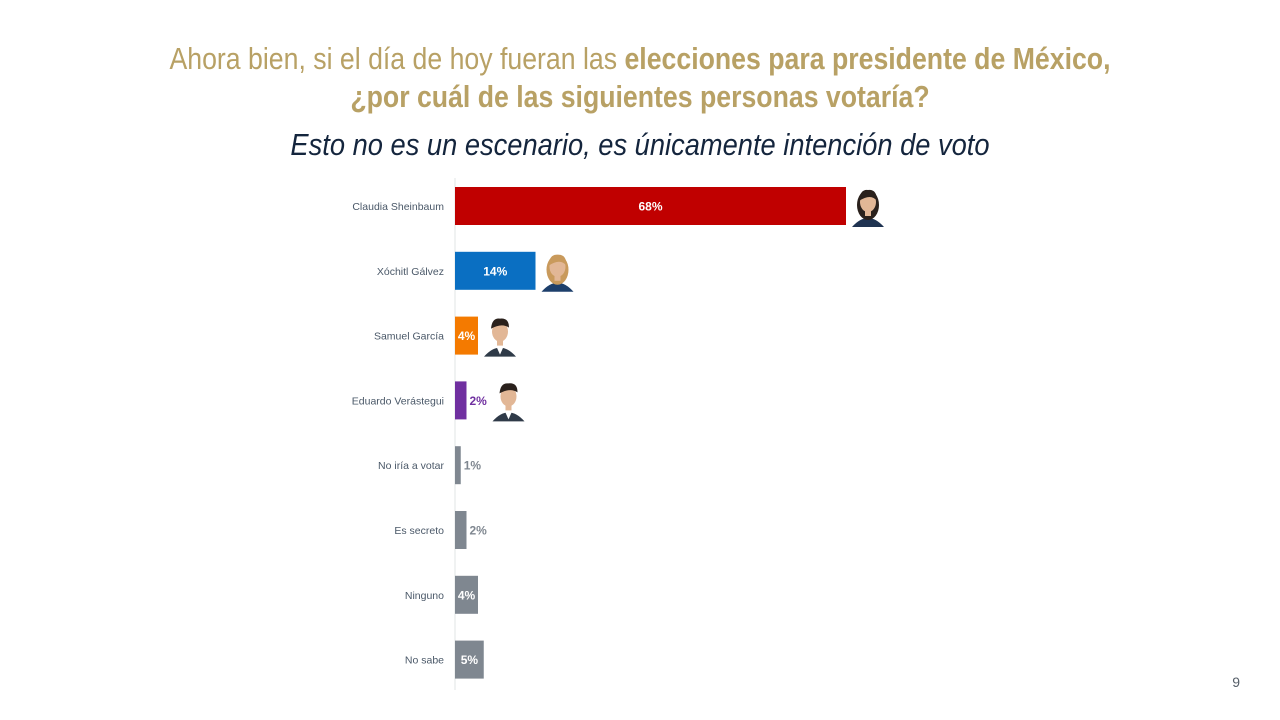 The height and width of the screenshot is (720, 1280). I want to click on value-label-1: 14%, so click(495, 271).